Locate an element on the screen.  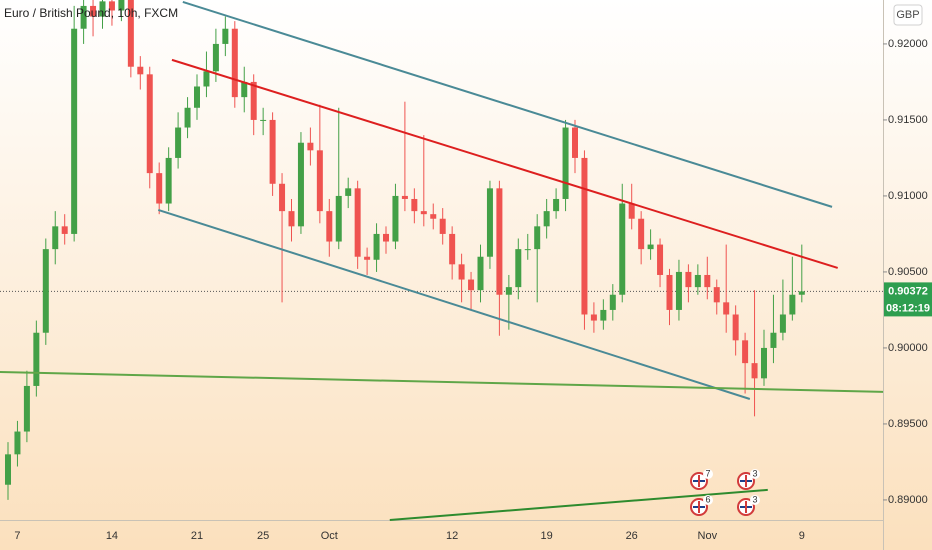
y-tick-label: 0.90000 is located at coordinates (908, 348).